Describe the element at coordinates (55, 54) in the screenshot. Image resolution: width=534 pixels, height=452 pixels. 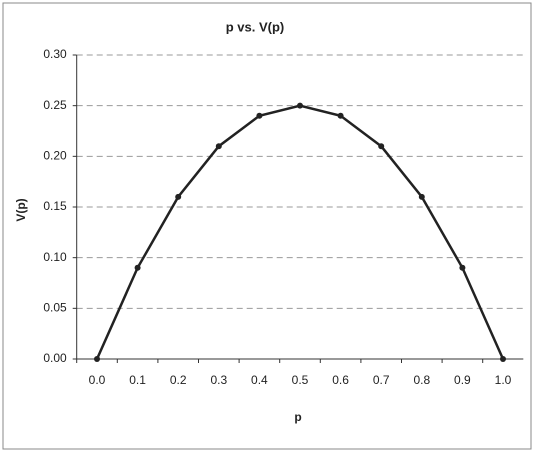
I see `y-tick-label: 0.30` at that location.